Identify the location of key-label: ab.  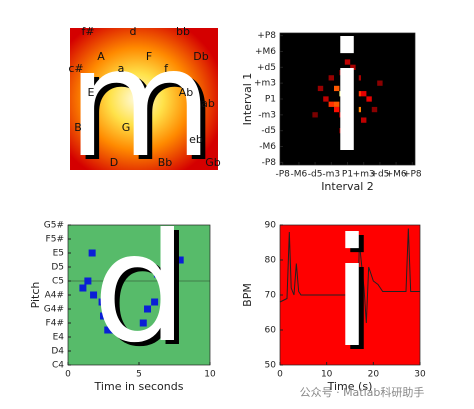
(208, 103).